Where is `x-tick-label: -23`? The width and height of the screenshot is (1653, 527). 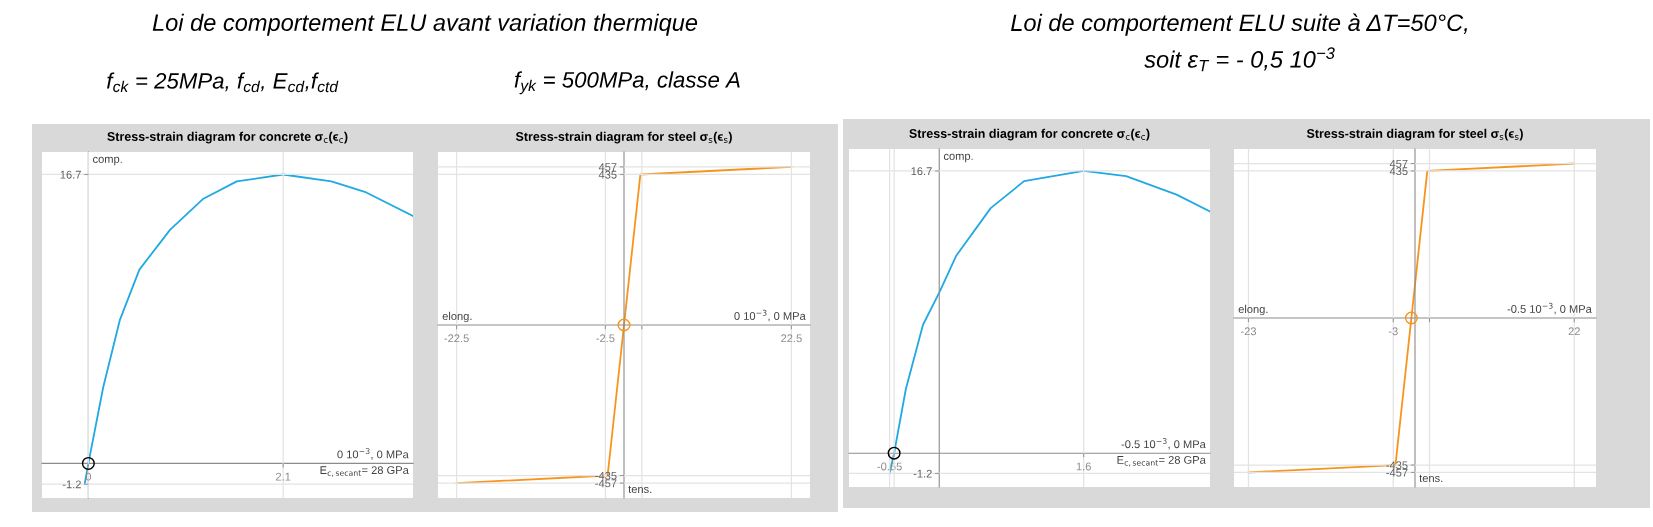
x-tick-label: -23 is located at coordinates (1248, 331).